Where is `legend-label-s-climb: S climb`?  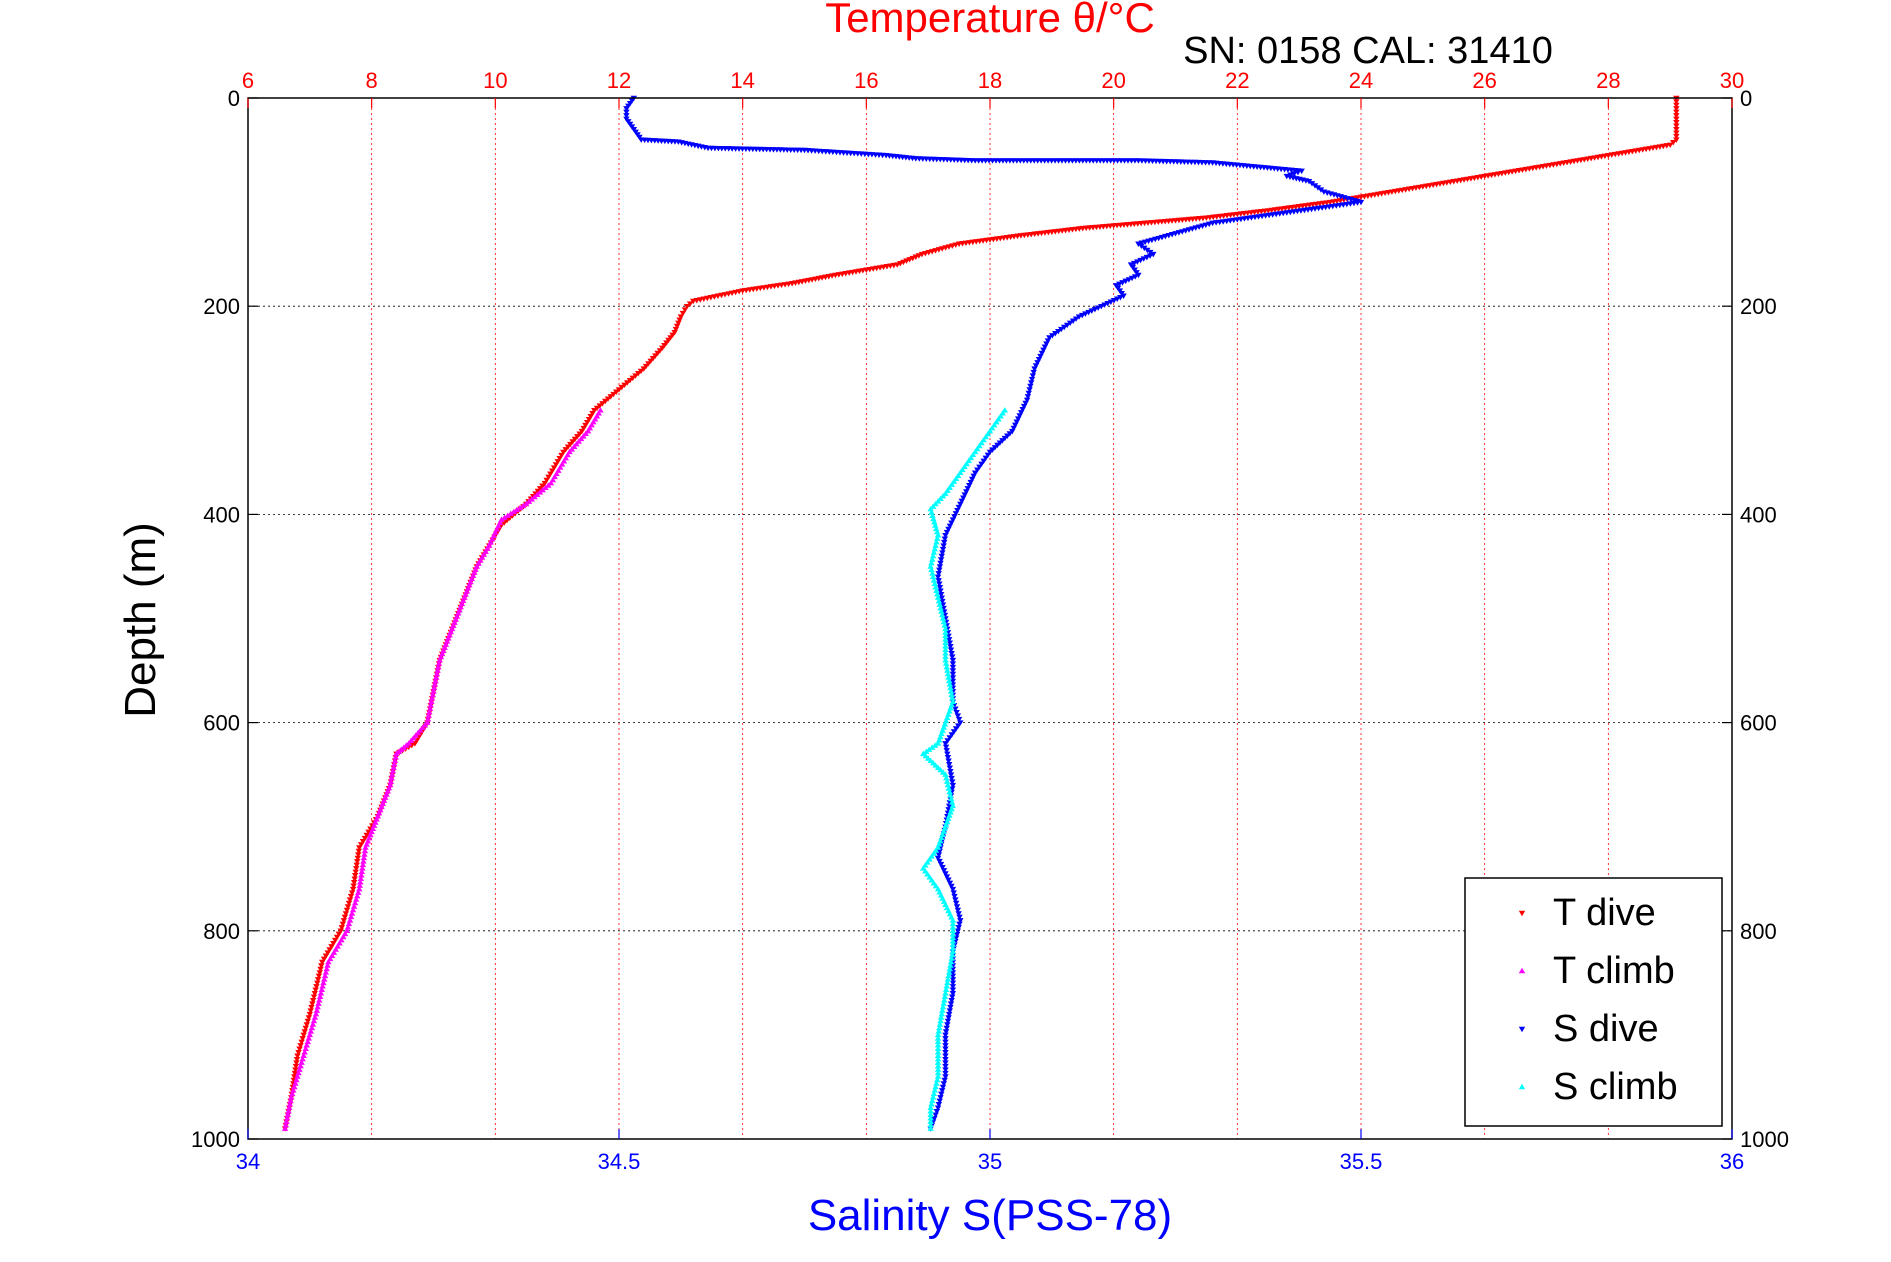 legend-label-s-climb: S climb is located at coordinates (1615, 1087).